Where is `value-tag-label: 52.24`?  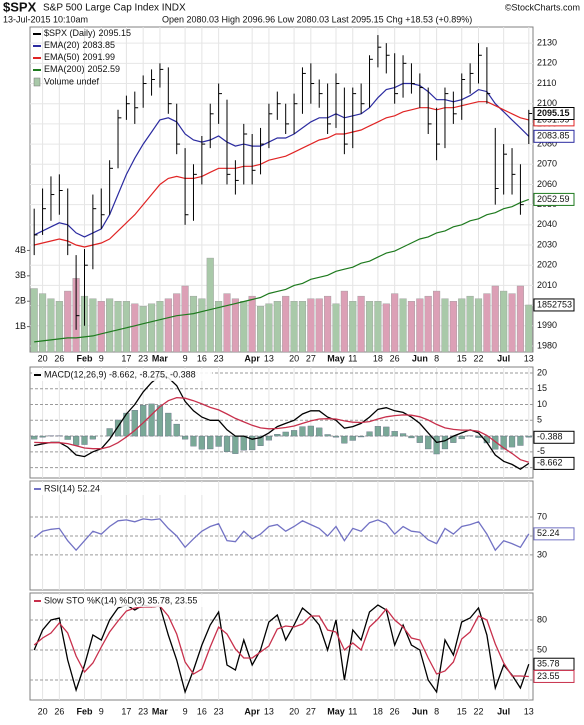 value-tag-label: 52.24 is located at coordinates (548, 533).